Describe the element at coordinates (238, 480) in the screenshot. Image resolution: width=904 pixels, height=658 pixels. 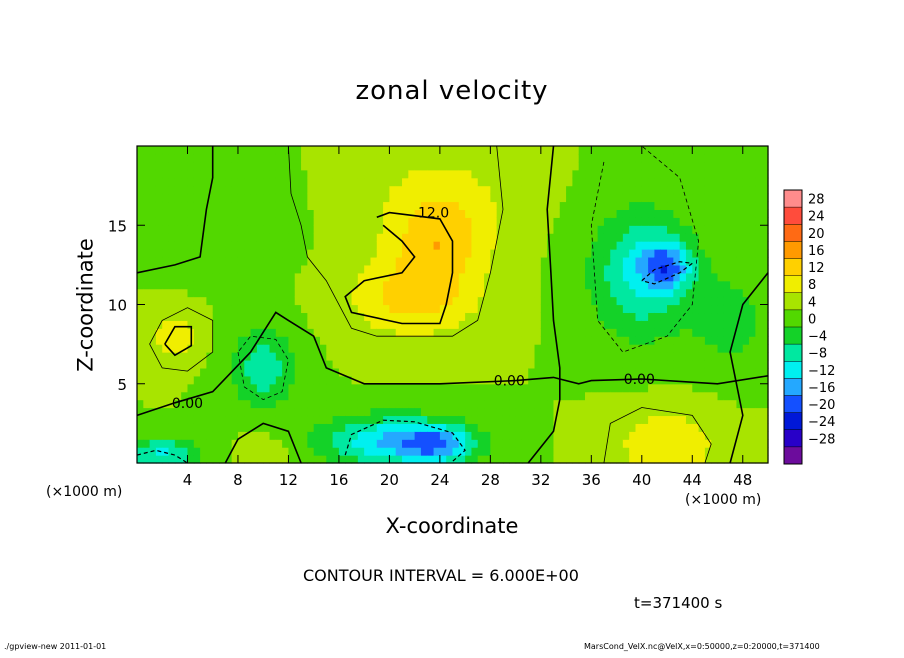
I see `x-tick-label: 8` at that location.